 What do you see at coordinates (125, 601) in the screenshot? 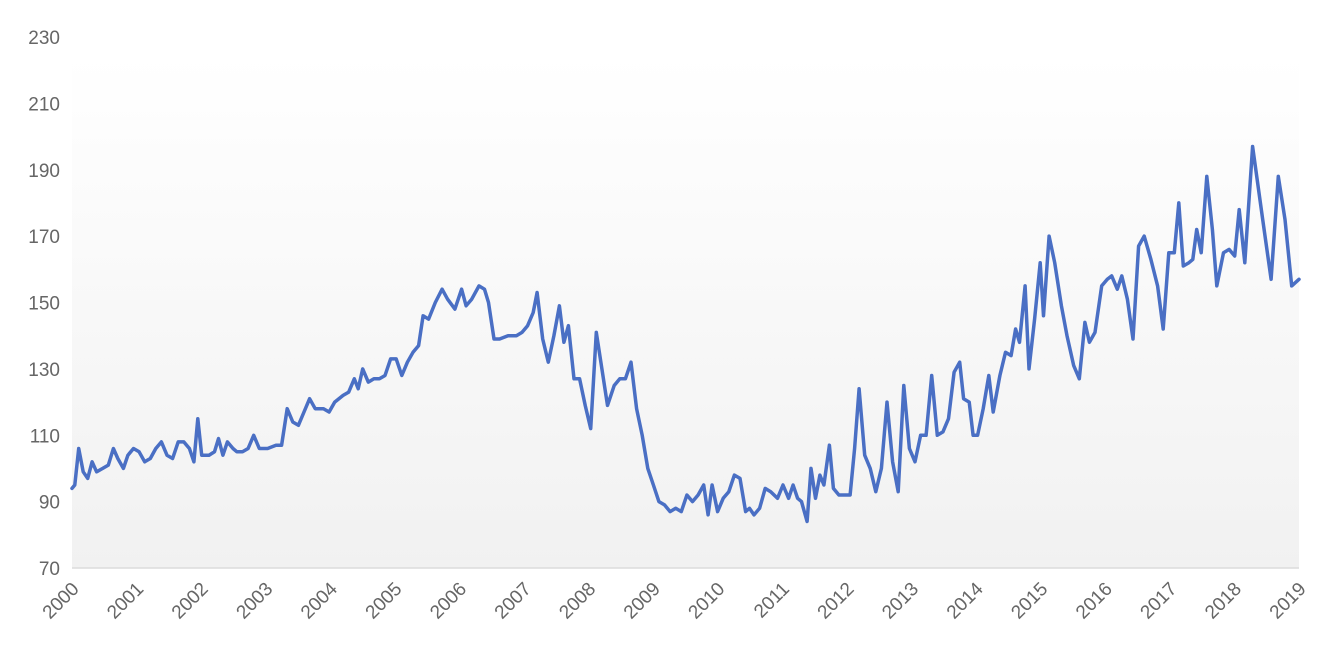
I see `x-tick-label: 2001` at bounding box center [125, 601].